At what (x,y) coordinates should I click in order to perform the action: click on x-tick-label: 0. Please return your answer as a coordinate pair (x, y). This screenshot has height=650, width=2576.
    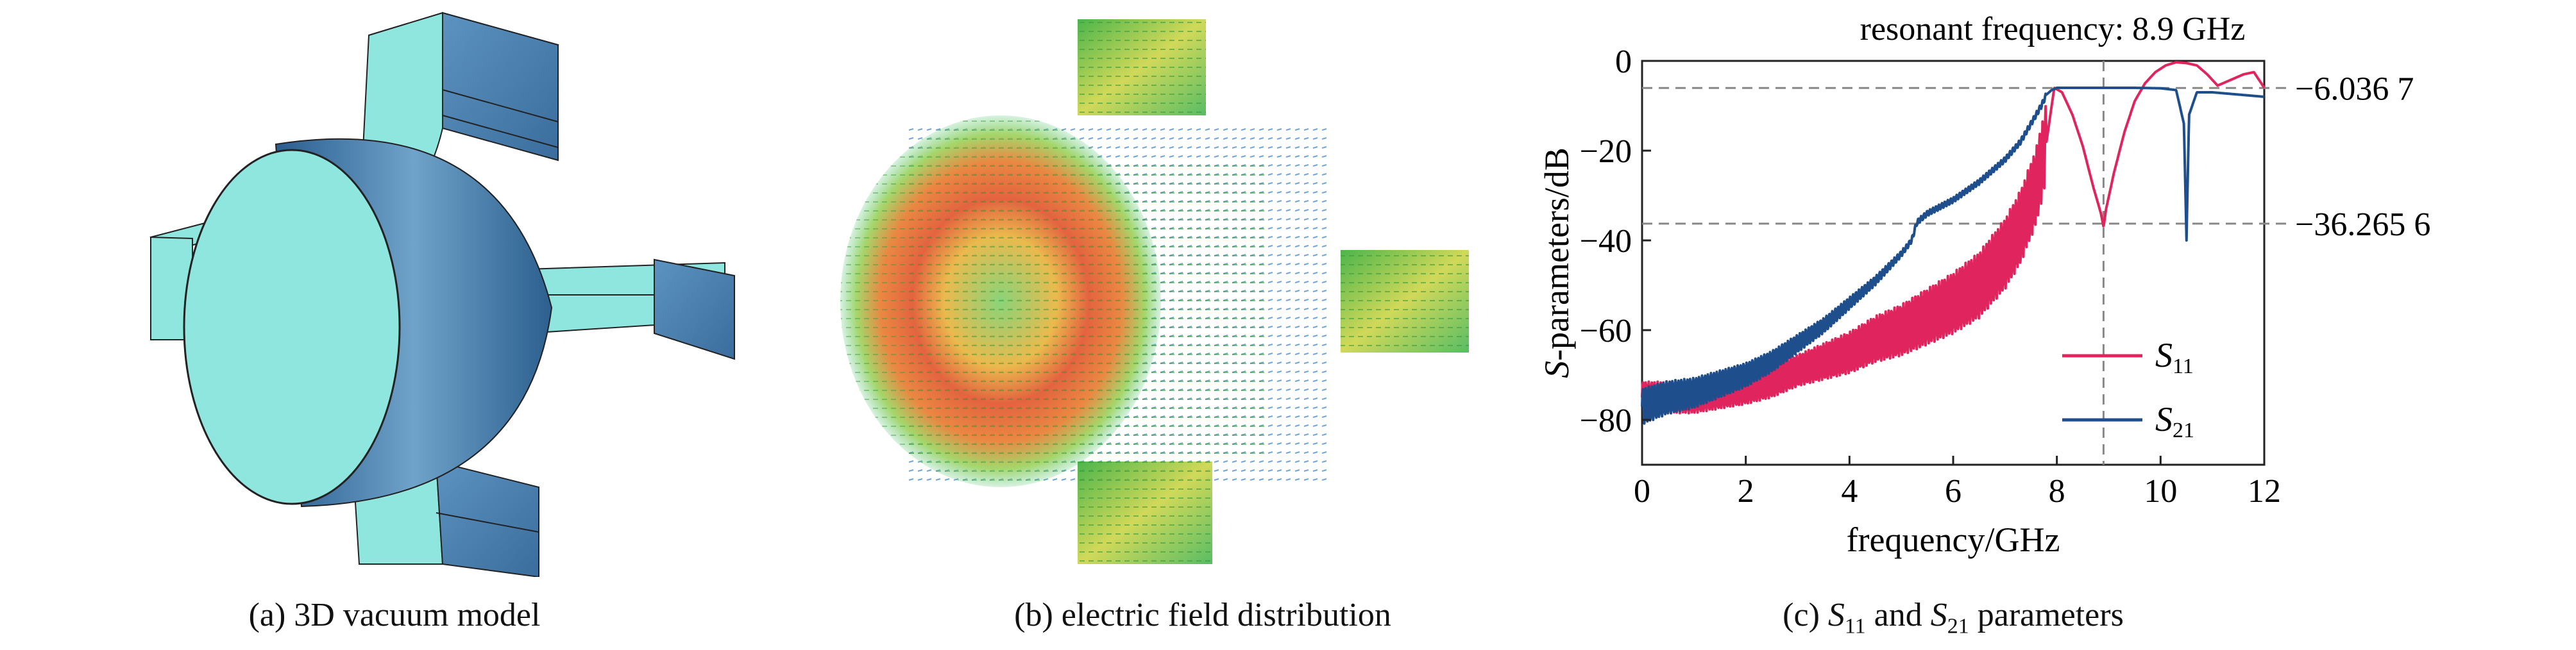
    Looking at the image, I should click on (1642, 492).